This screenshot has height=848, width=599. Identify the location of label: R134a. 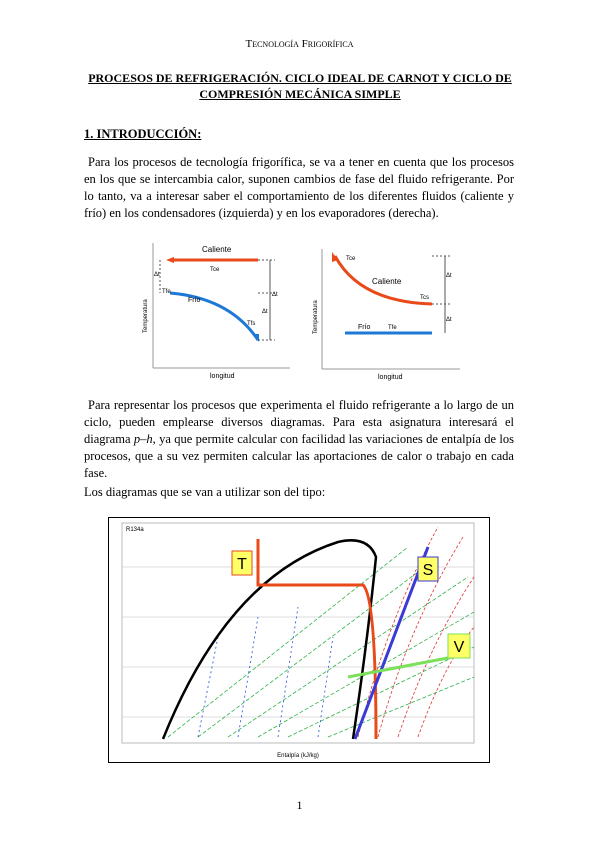
(135, 530).